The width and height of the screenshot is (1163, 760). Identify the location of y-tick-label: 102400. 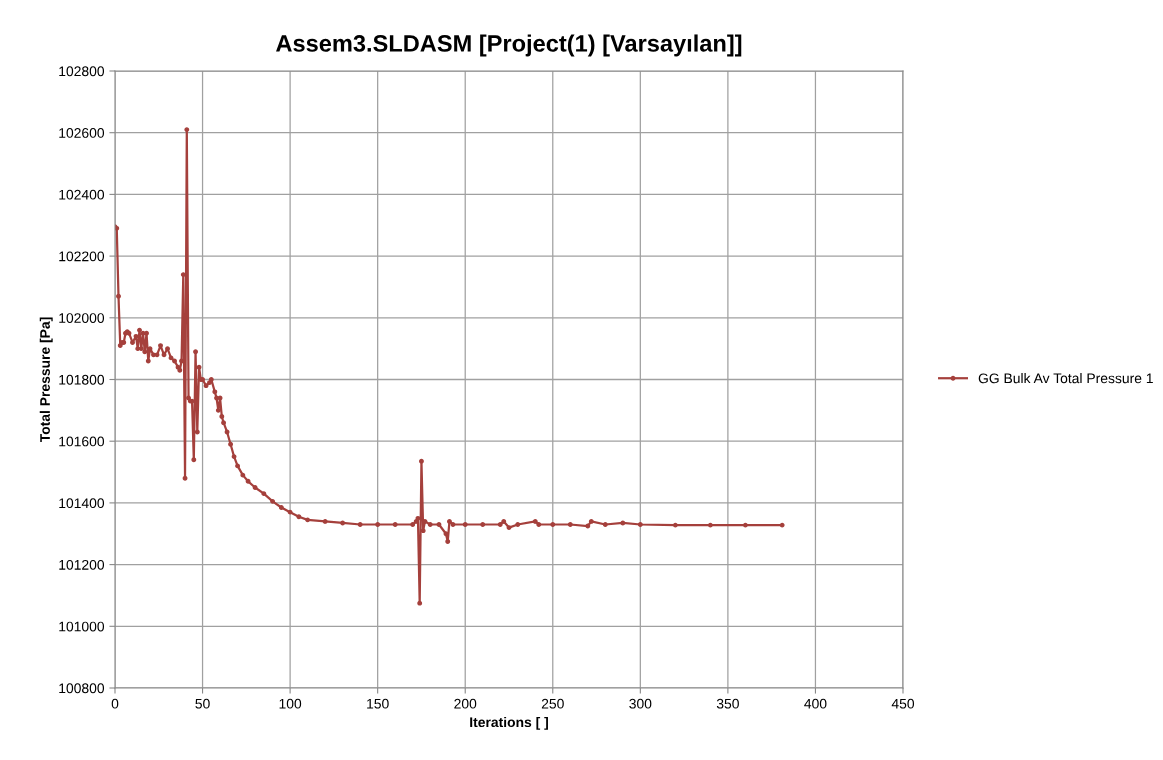
(82, 194).